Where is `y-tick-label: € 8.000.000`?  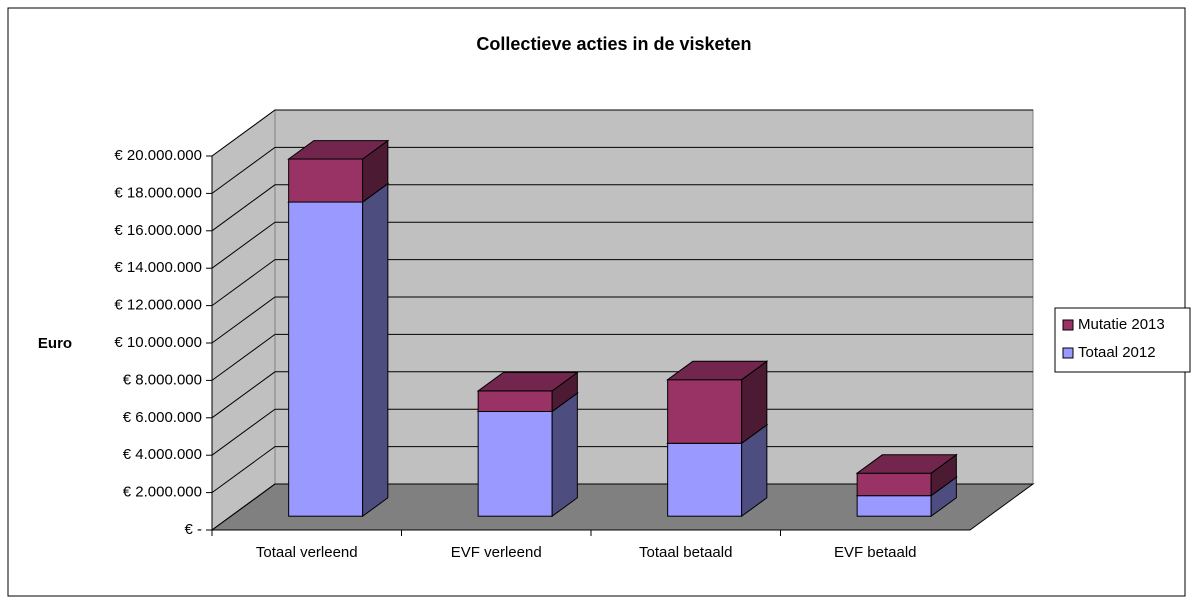 y-tick-label: € 8.000.000 is located at coordinates (162, 379).